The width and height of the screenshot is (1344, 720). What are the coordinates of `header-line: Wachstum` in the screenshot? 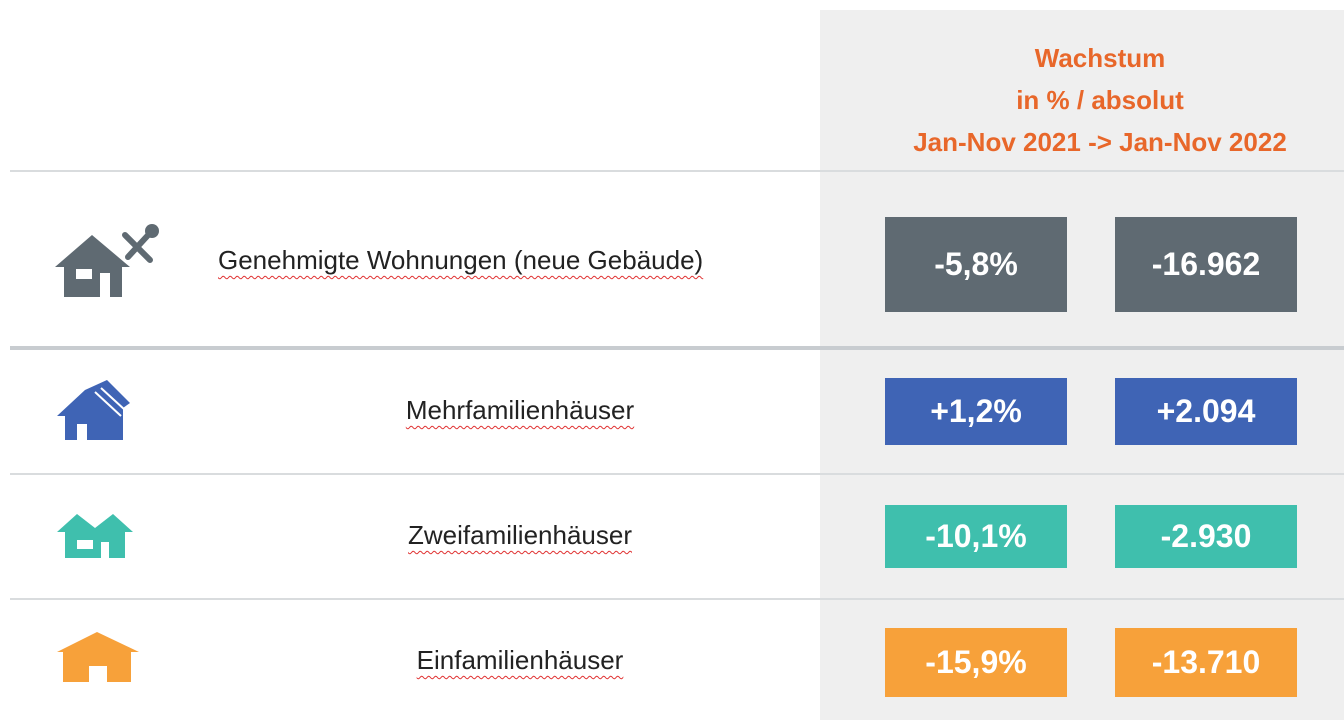 It's located at (1100, 58).